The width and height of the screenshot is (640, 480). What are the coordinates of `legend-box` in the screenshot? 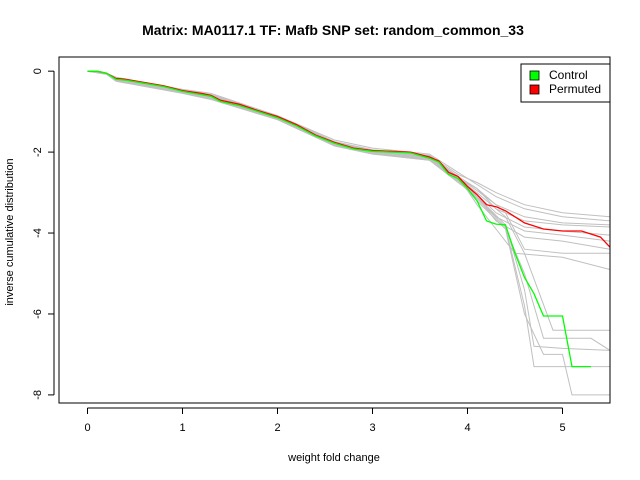 It's located at (565, 83).